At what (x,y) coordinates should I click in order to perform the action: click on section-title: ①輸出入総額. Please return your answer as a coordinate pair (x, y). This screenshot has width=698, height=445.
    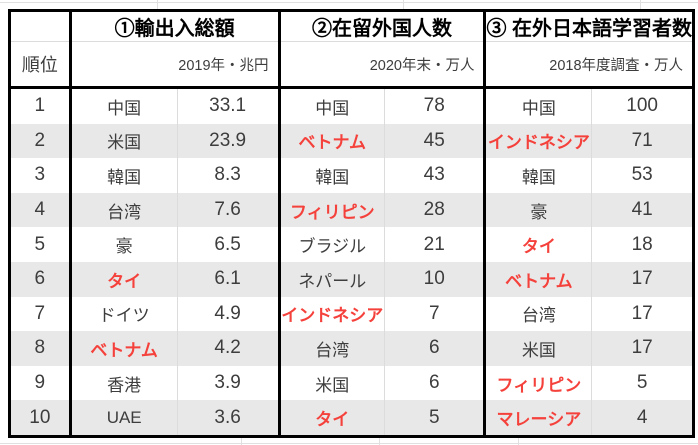
    Looking at the image, I should click on (174, 27).